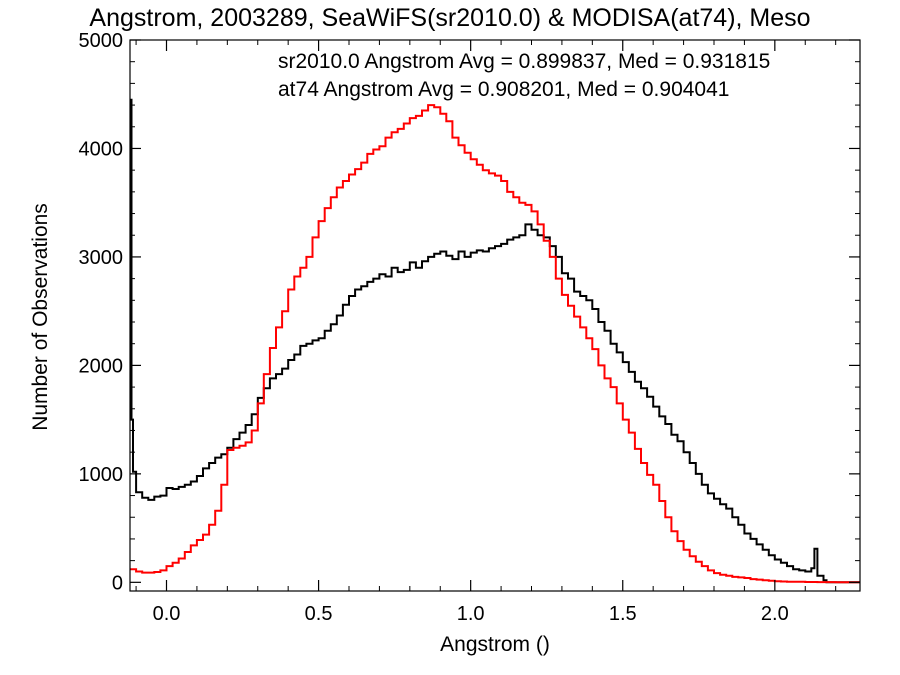  What do you see at coordinates (101, 258) in the screenshot?
I see `y-tick-label: 3000` at bounding box center [101, 258].